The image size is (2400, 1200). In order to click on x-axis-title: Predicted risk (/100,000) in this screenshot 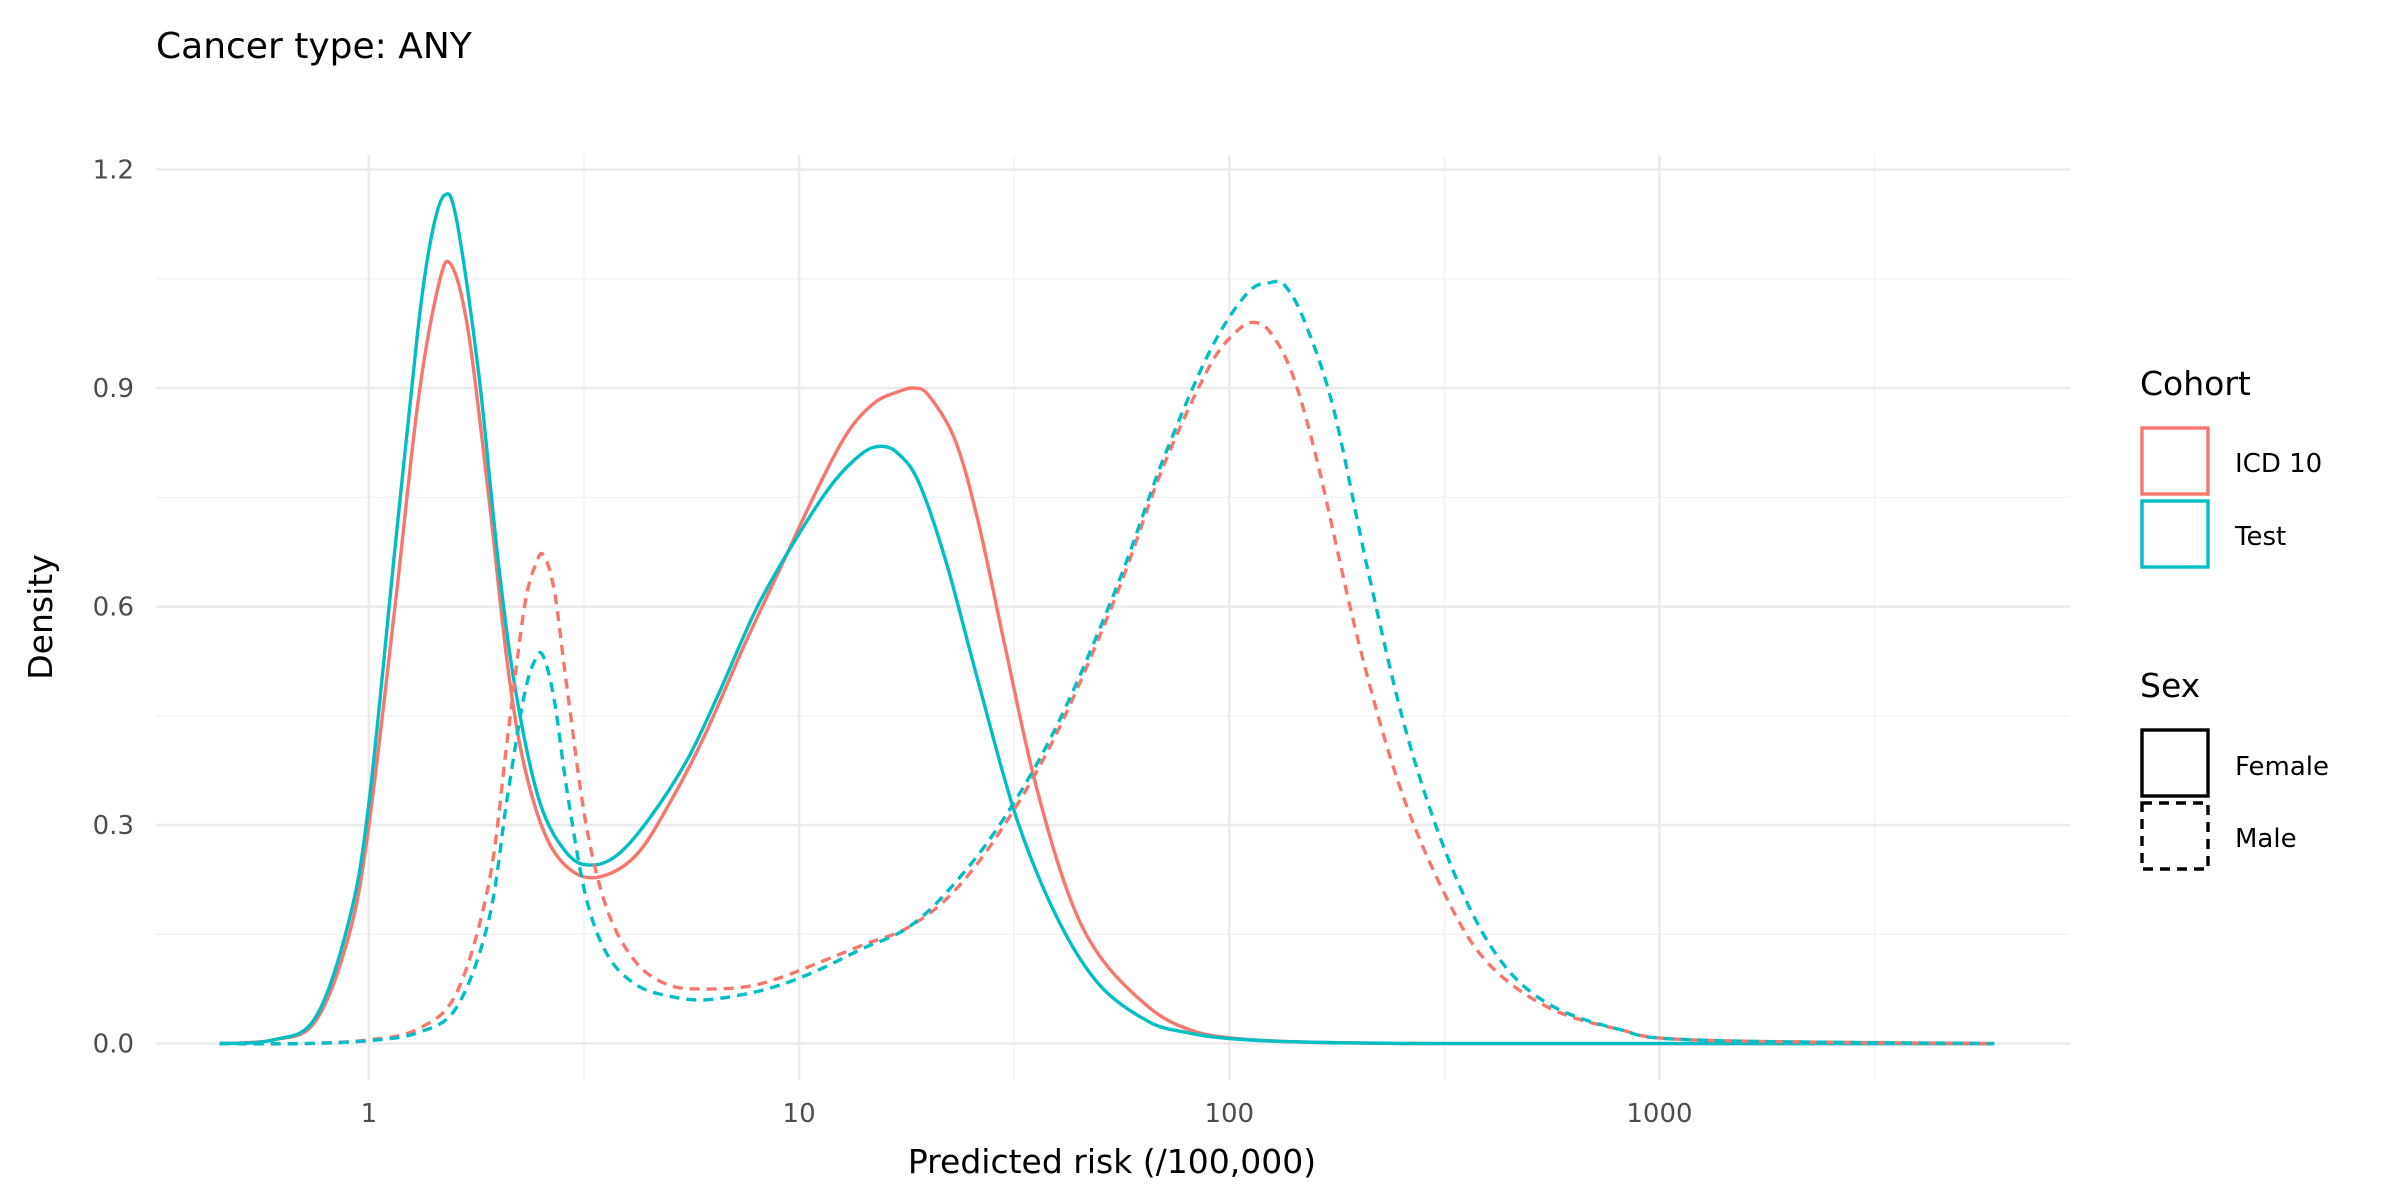, I will do `click(1112, 1161)`.